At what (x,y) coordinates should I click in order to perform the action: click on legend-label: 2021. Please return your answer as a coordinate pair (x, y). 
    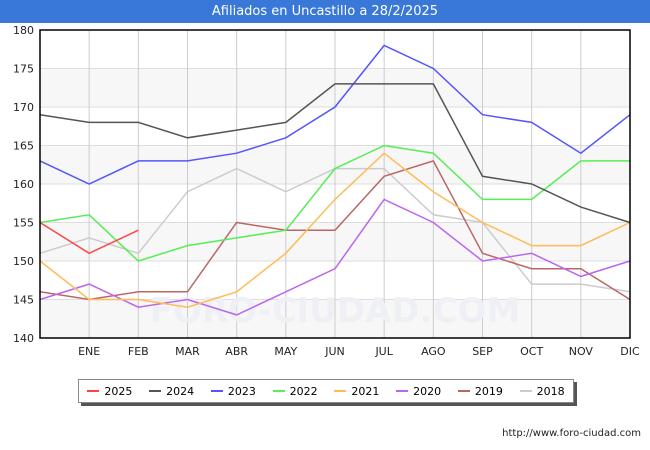
    Looking at the image, I should click on (365, 391).